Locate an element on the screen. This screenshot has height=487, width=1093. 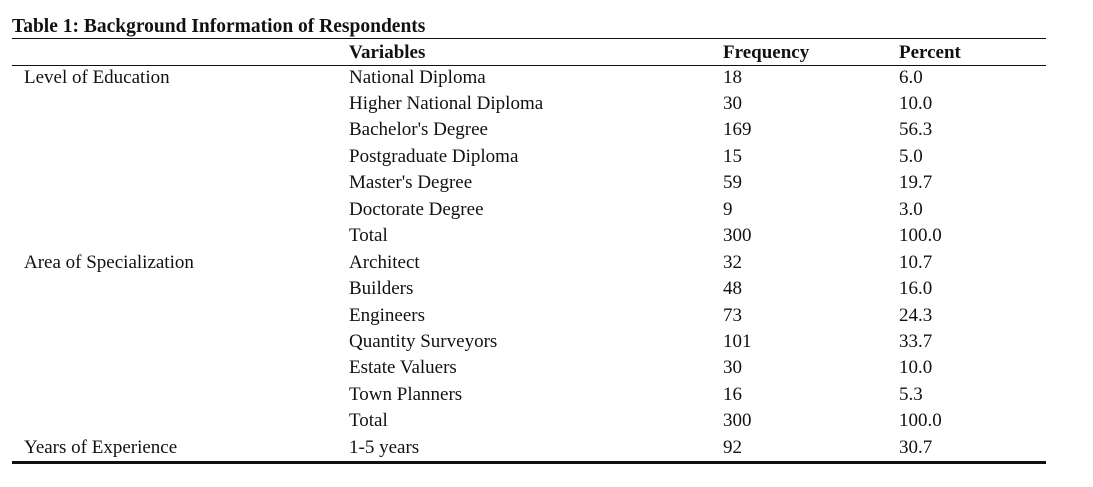
row-variable: Town Planners is located at coordinates (406, 394).